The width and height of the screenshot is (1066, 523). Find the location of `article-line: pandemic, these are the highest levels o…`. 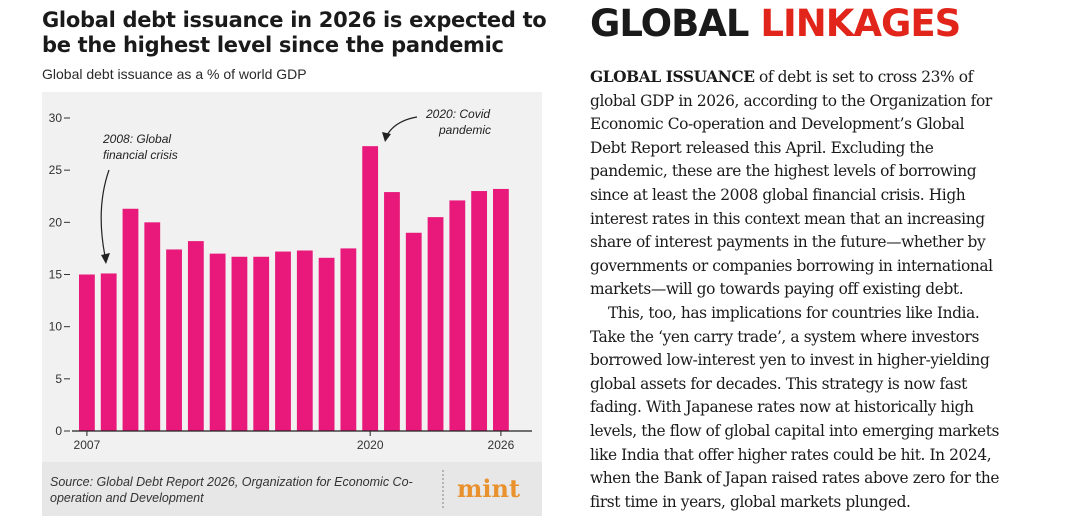

article-line: pandemic, these are the highest levels o… is located at coordinates (783, 171).